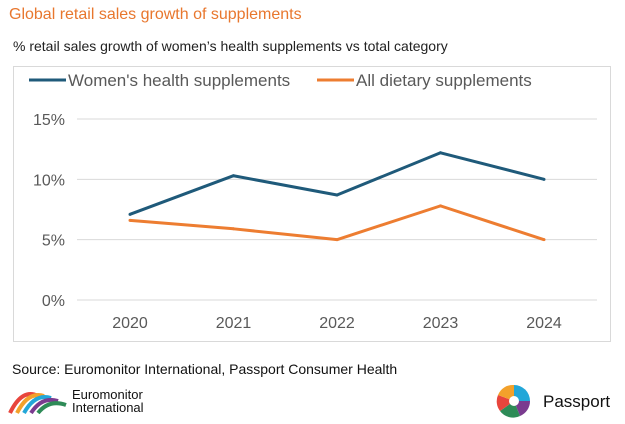 The image size is (625, 424). What do you see at coordinates (337, 223) in the screenshot?
I see `series-line-all-dietary` at bounding box center [337, 223].